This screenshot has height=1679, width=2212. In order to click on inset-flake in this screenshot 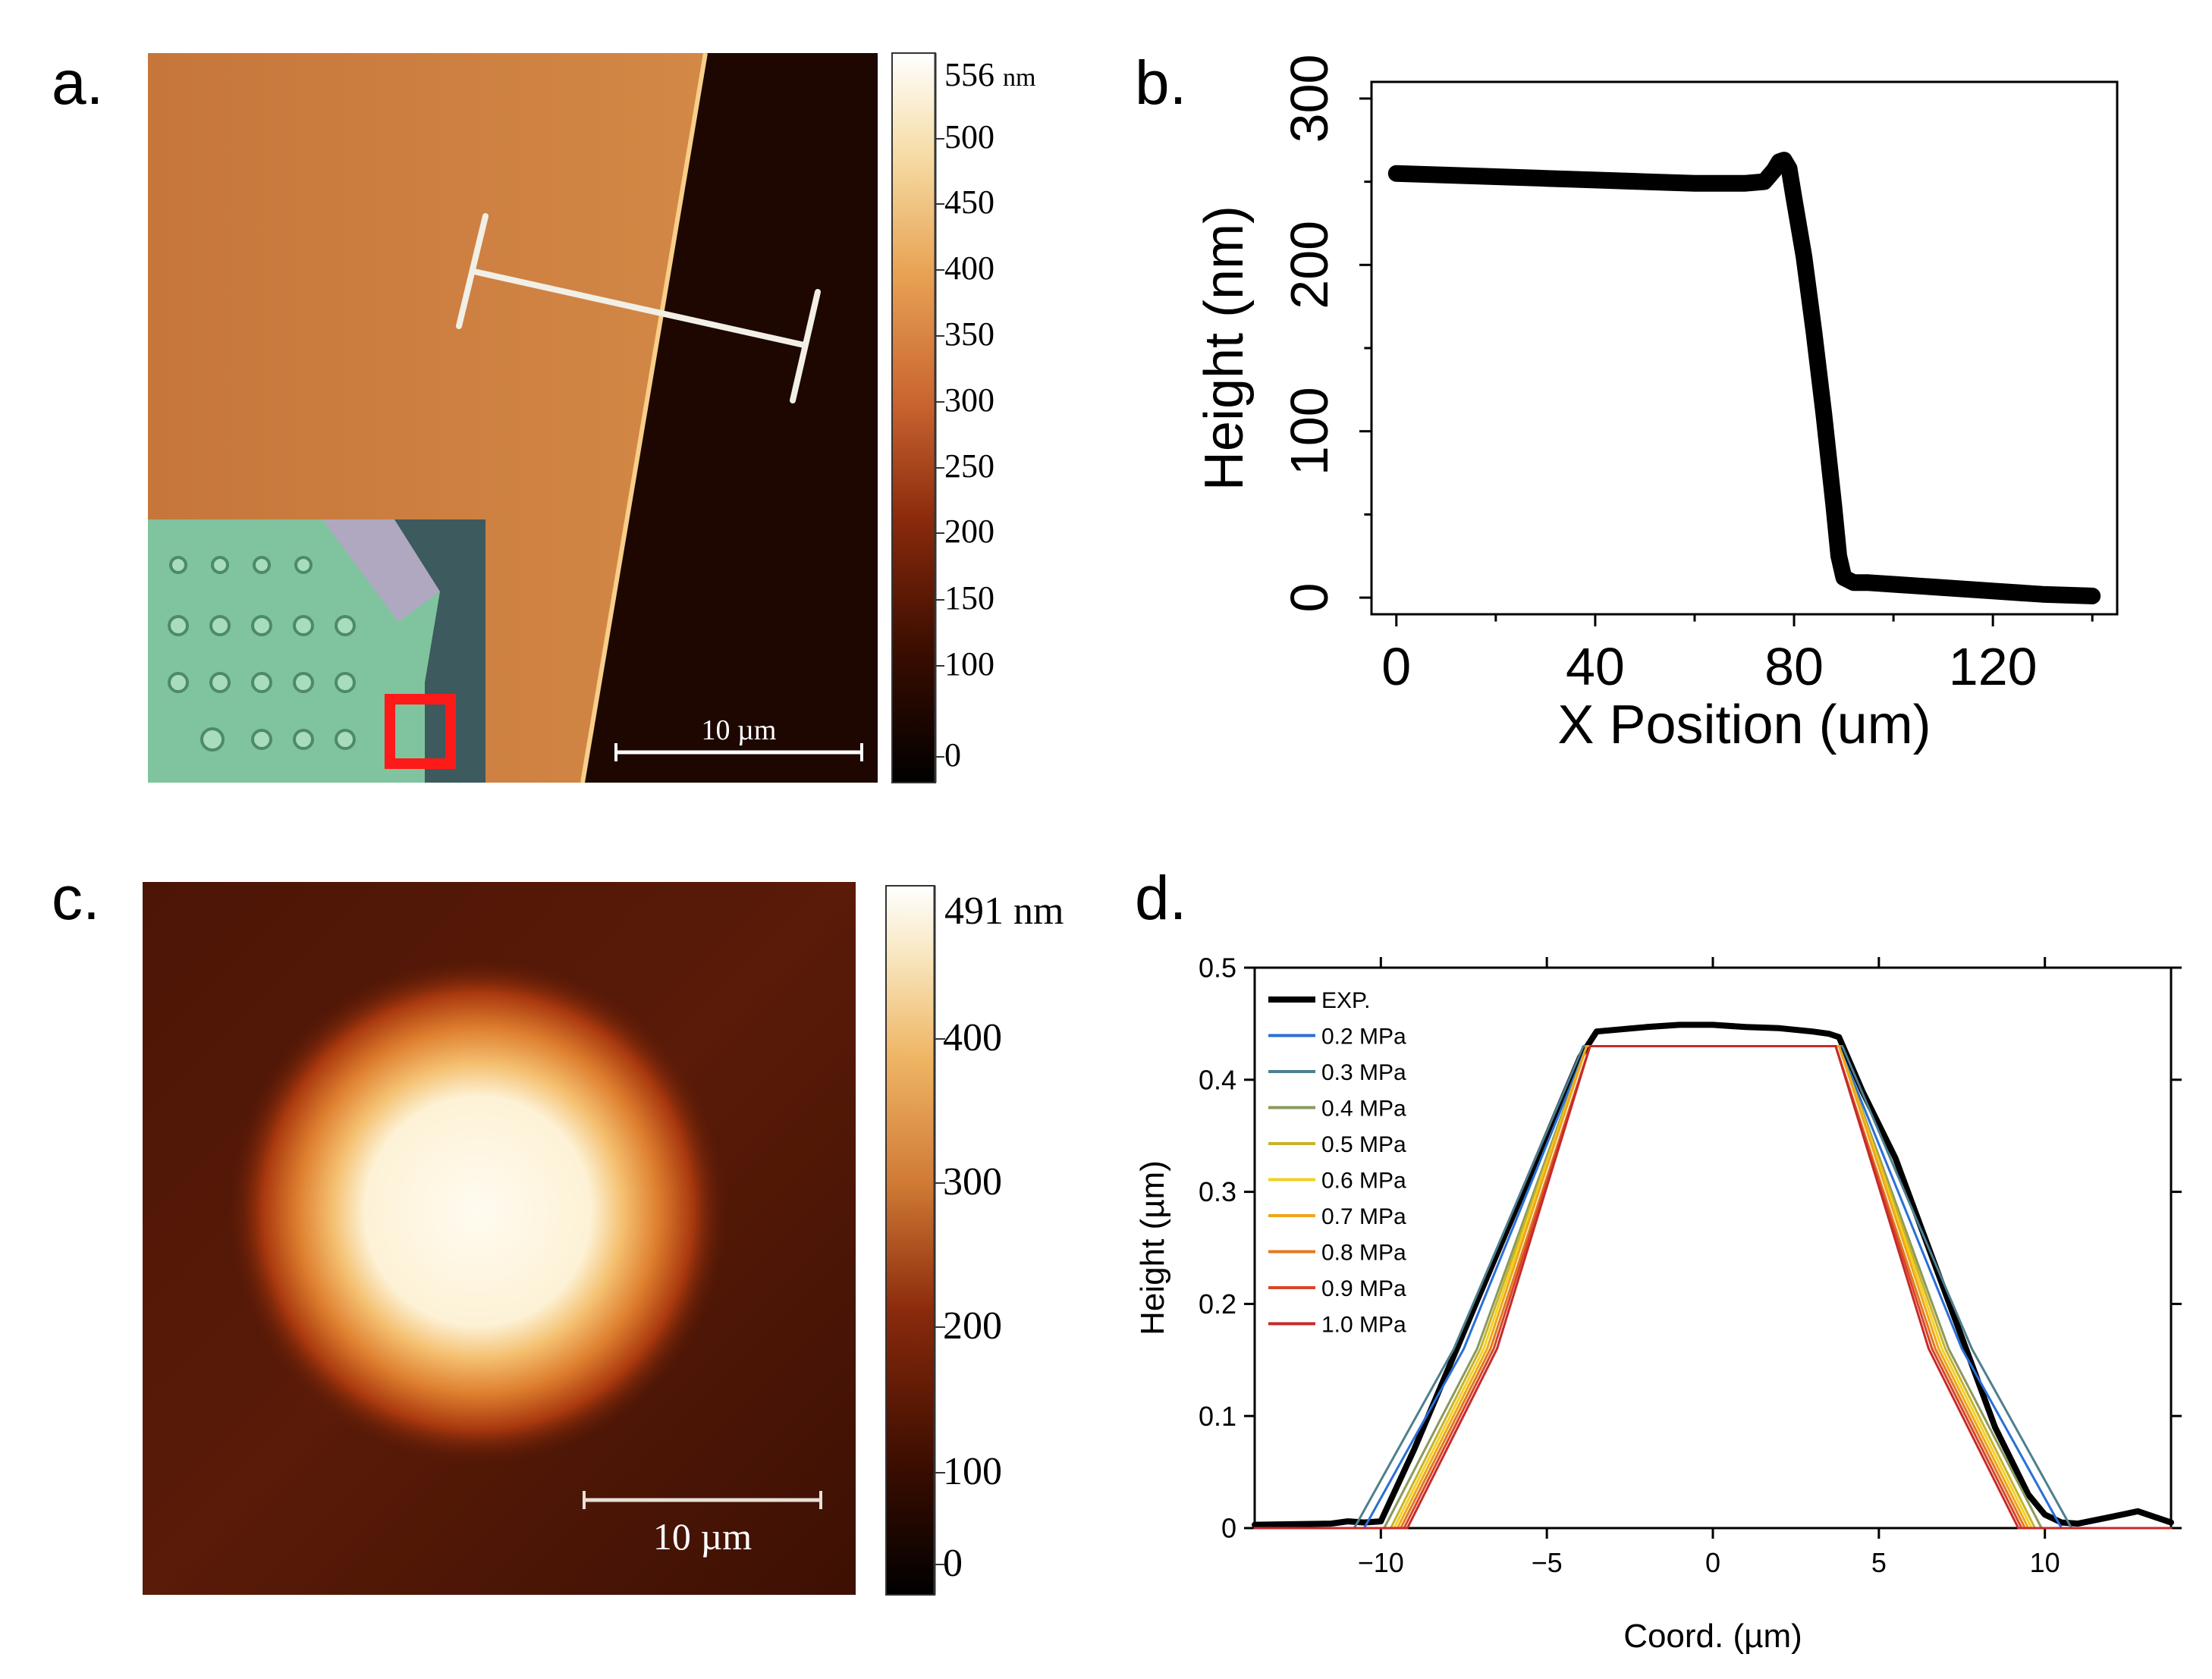, I will do `click(381, 570)`.